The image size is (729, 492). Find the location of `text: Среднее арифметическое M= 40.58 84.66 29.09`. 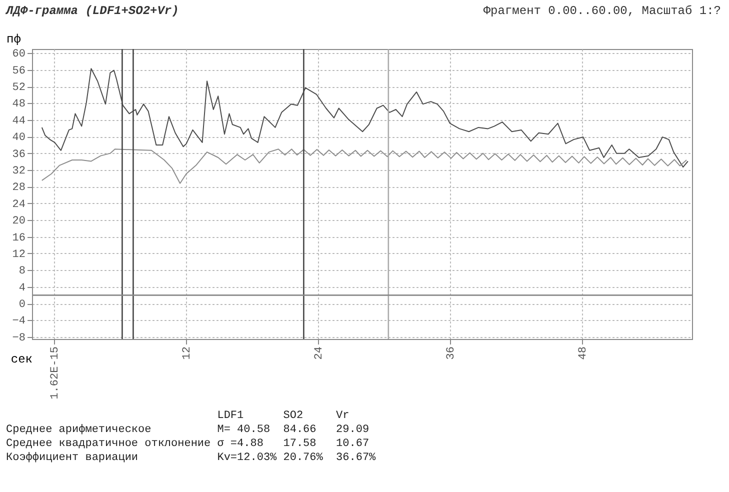

text: Среднее арифметическое M= 40.58 84.66 29.09 is located at coordinates (188, 430).